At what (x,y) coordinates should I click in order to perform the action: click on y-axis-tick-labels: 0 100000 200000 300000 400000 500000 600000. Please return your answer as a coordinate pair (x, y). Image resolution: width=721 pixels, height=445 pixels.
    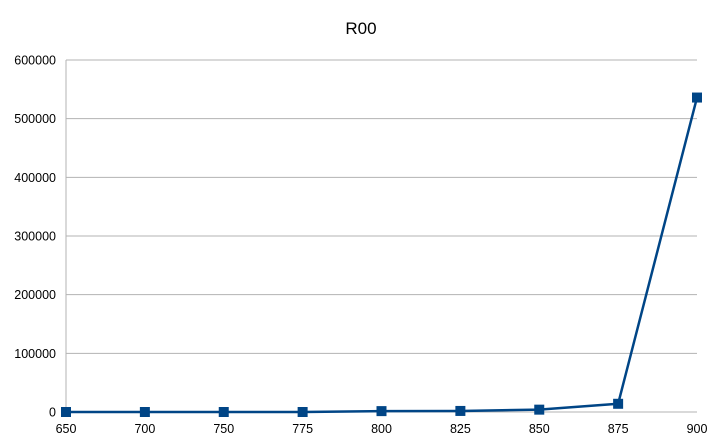
    Looking at the image, I should click on (35, 237).